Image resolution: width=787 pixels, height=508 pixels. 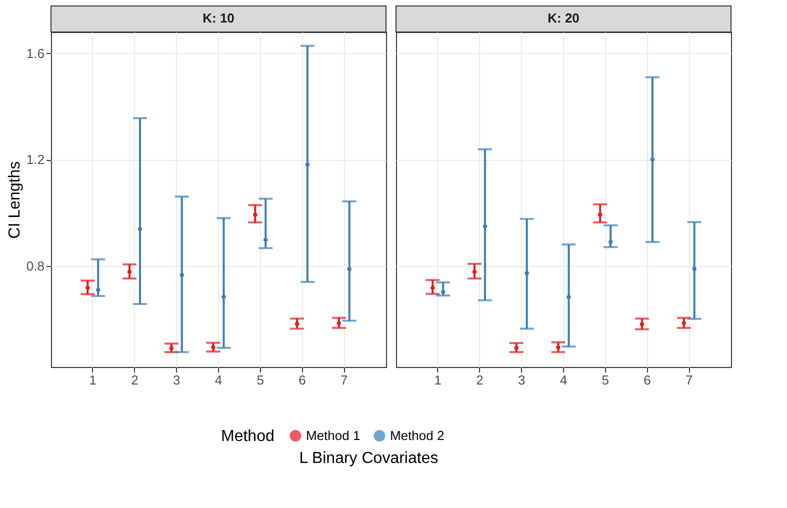 What do you see at coordinates (247, 436) in the screenshot?
I see `legend-title: Method` at bounding box center [247, 436].